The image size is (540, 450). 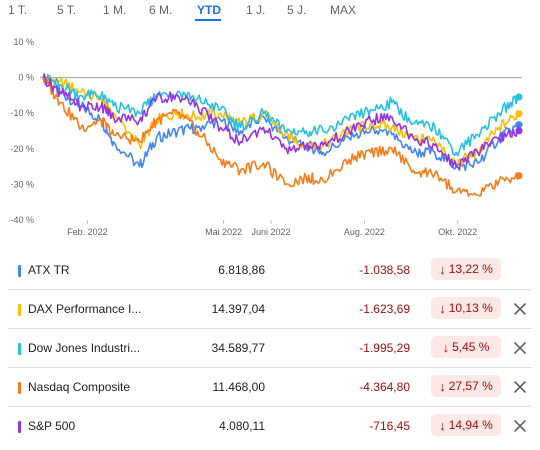 I want to click on row-percent-badge: ↓ 27,57 %, so click(x=466, y=386).